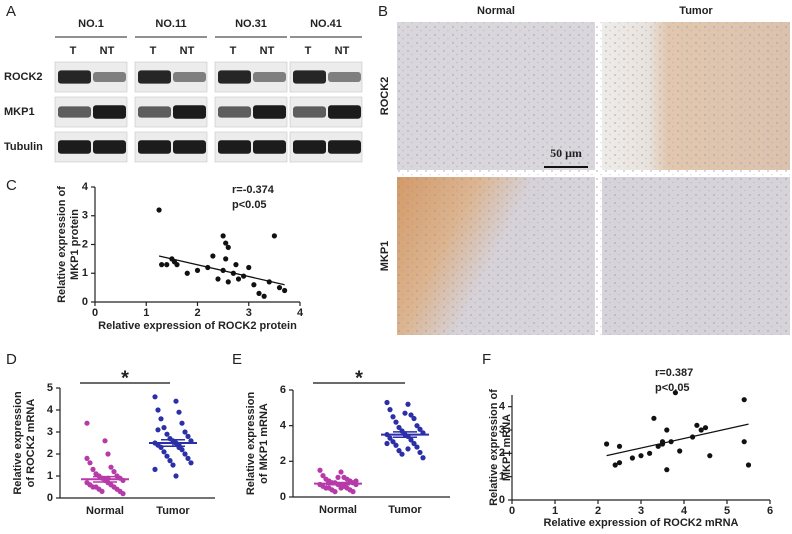 The width and height of the screenshot is (792, 534). I want to click on x-tick-label: 6, so click(770, 511).